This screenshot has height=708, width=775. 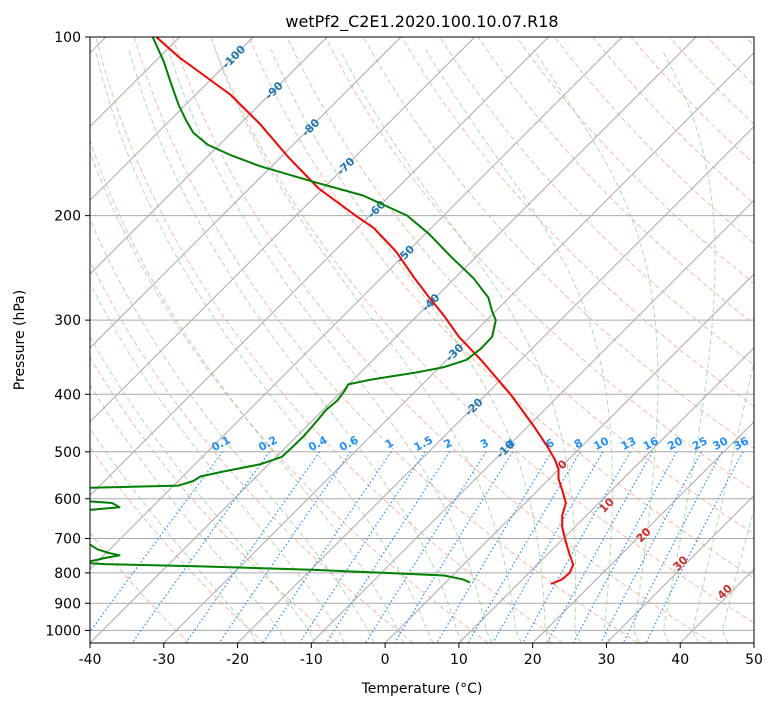 What do you see at coordinates (644, 535) in the screenshot?
I see `moist-adiabat-label: 20` at bounding box center [644, 535].